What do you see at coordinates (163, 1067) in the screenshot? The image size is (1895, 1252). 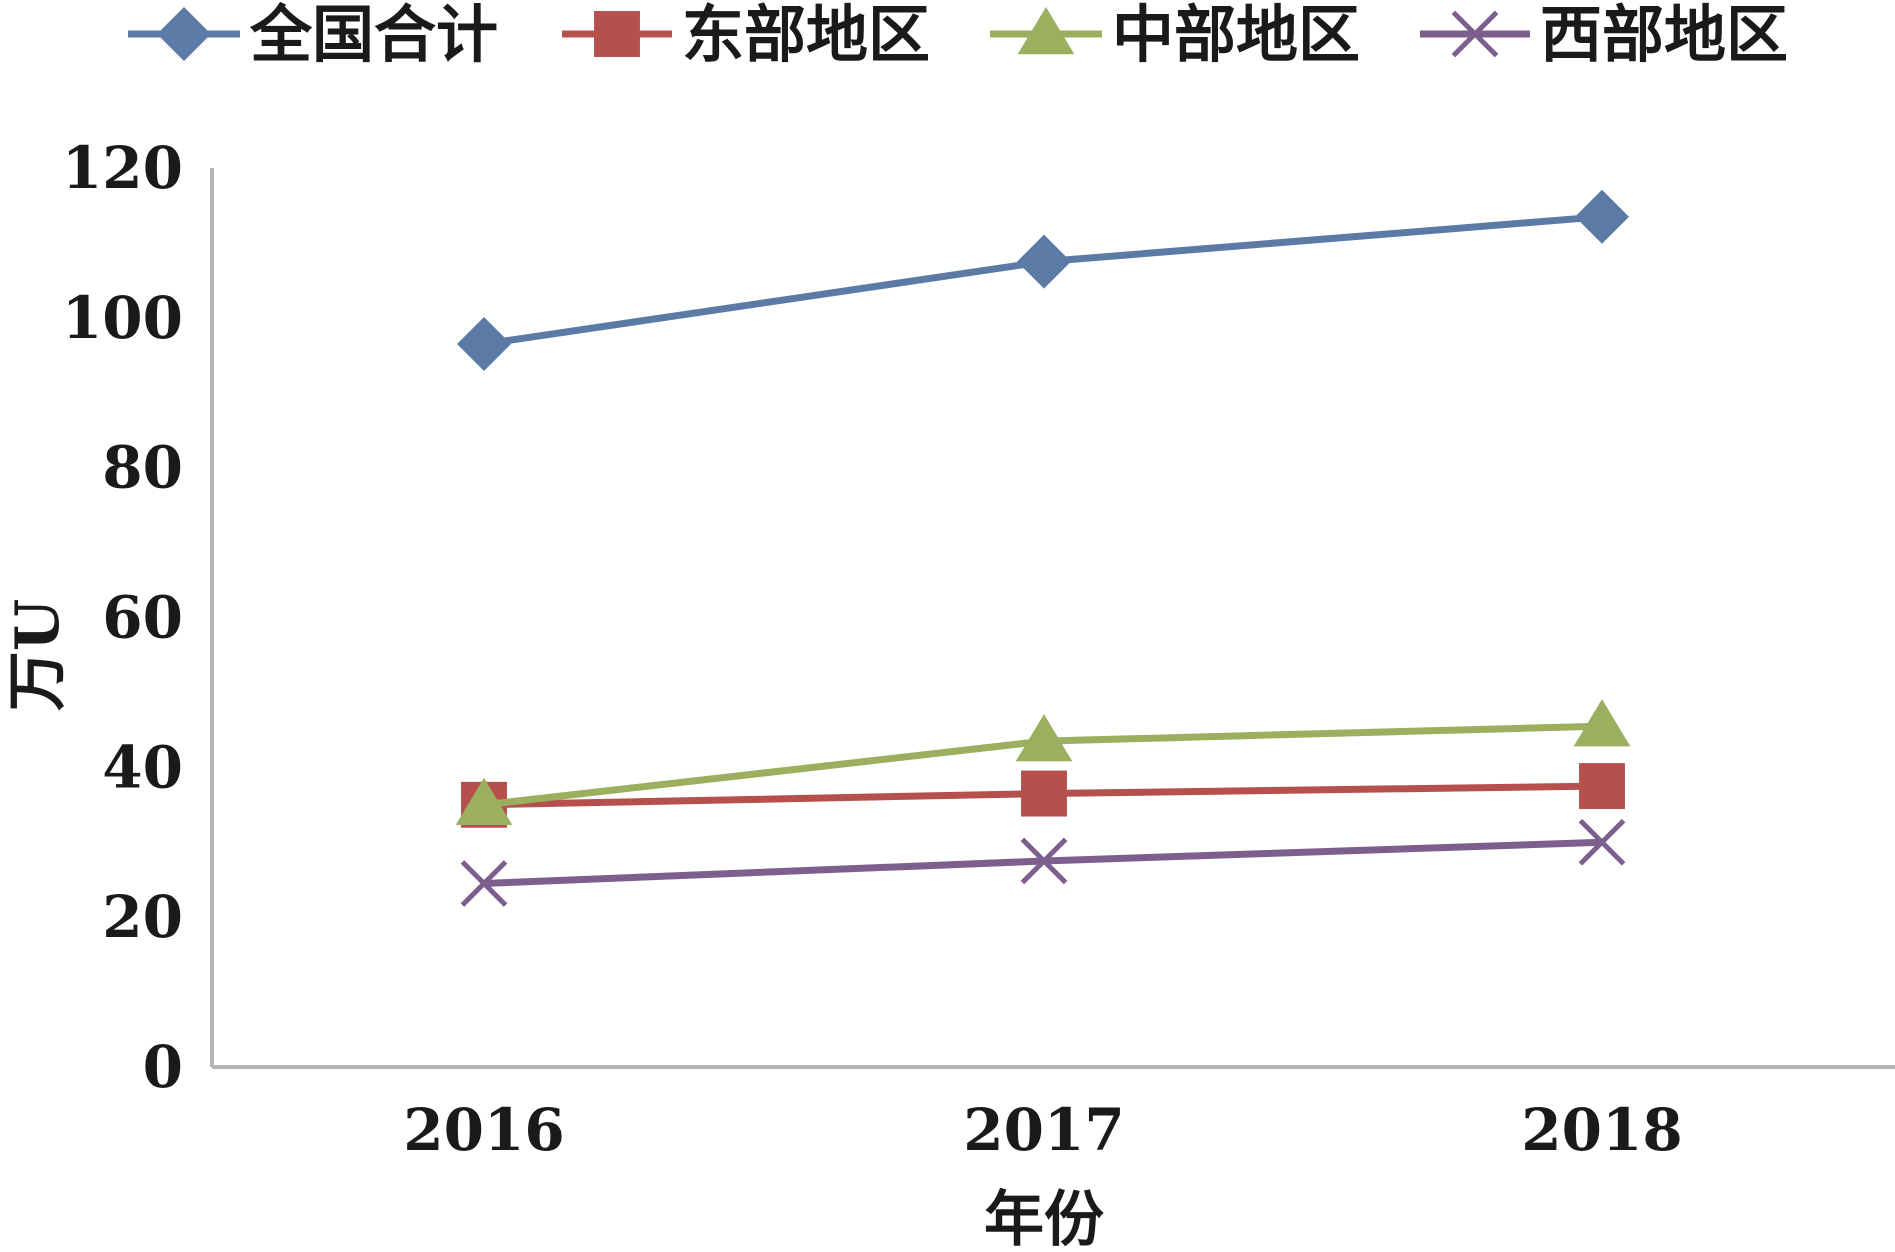 I see `y-tick-label: 0` at bounding box center [163, 1067].